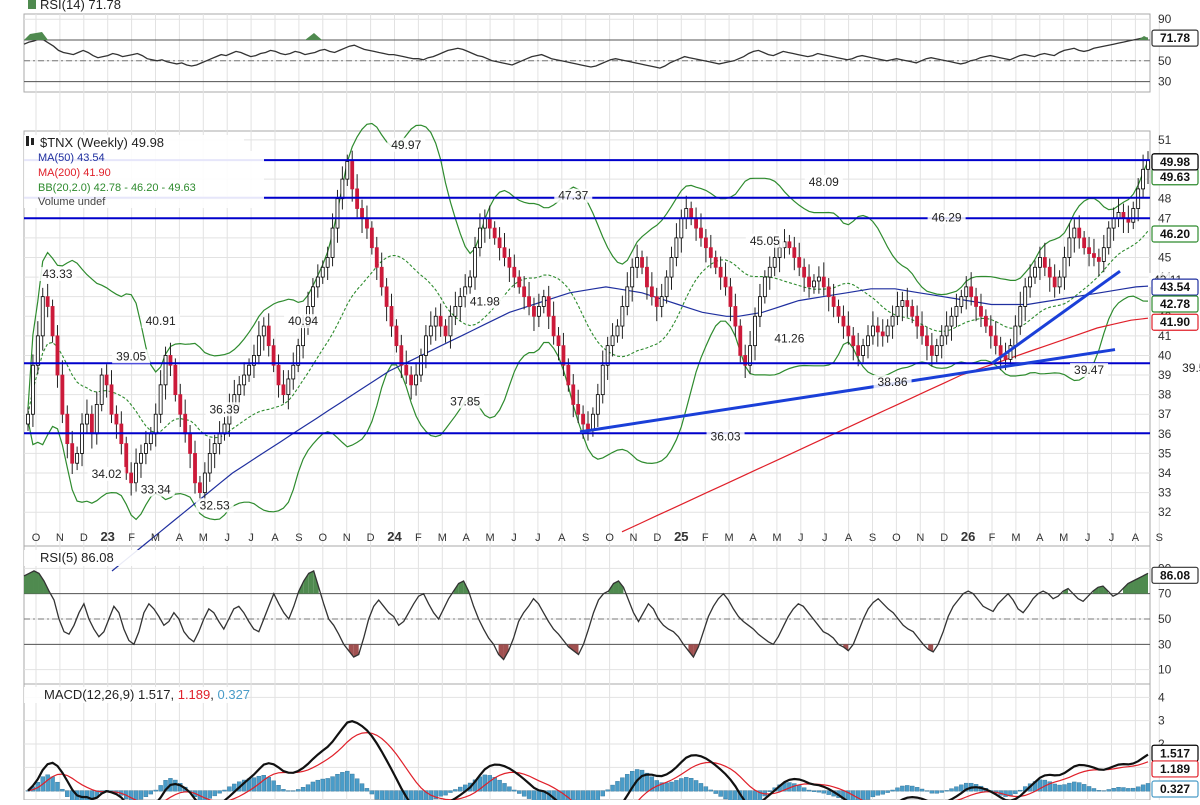 This screenshot has height=805, width=1200. What do you see at coordinates (1161, 744) in the screenshot?
I see `macd-y-tick: 2` at bounding box center [1161, 744].